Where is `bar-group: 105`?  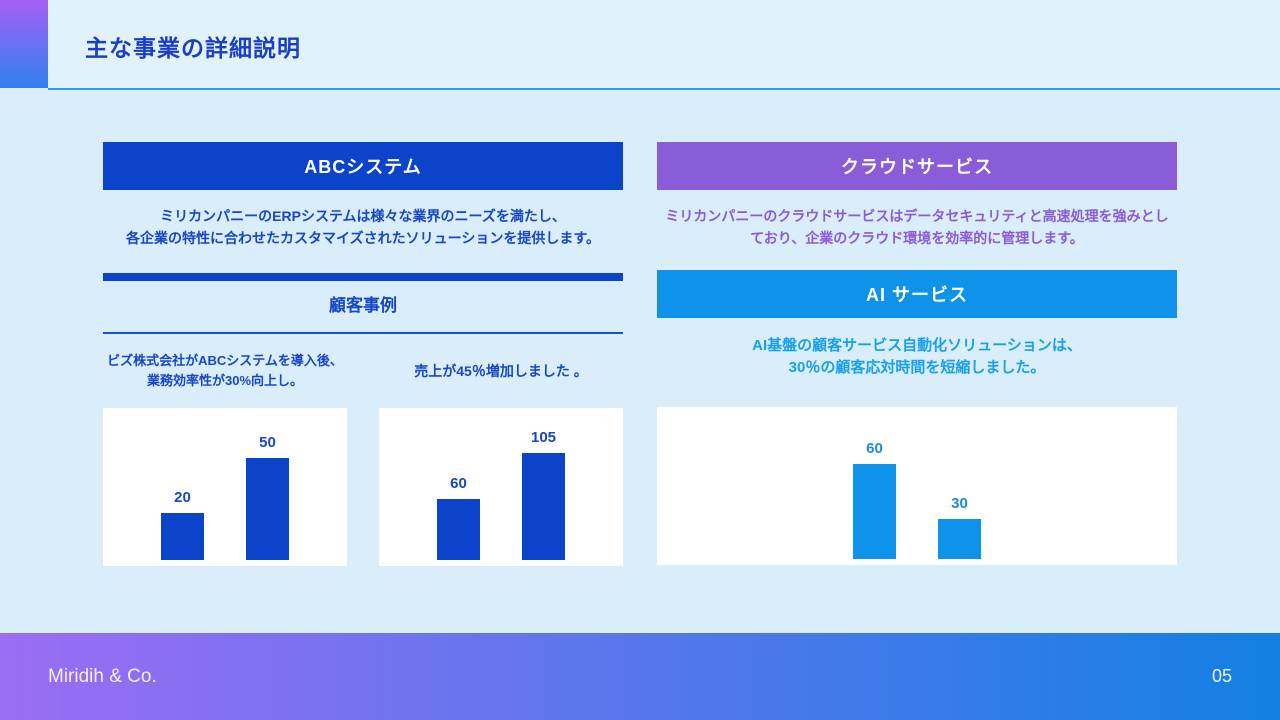
bar-group: 105 is located at coordinates (543, 494).